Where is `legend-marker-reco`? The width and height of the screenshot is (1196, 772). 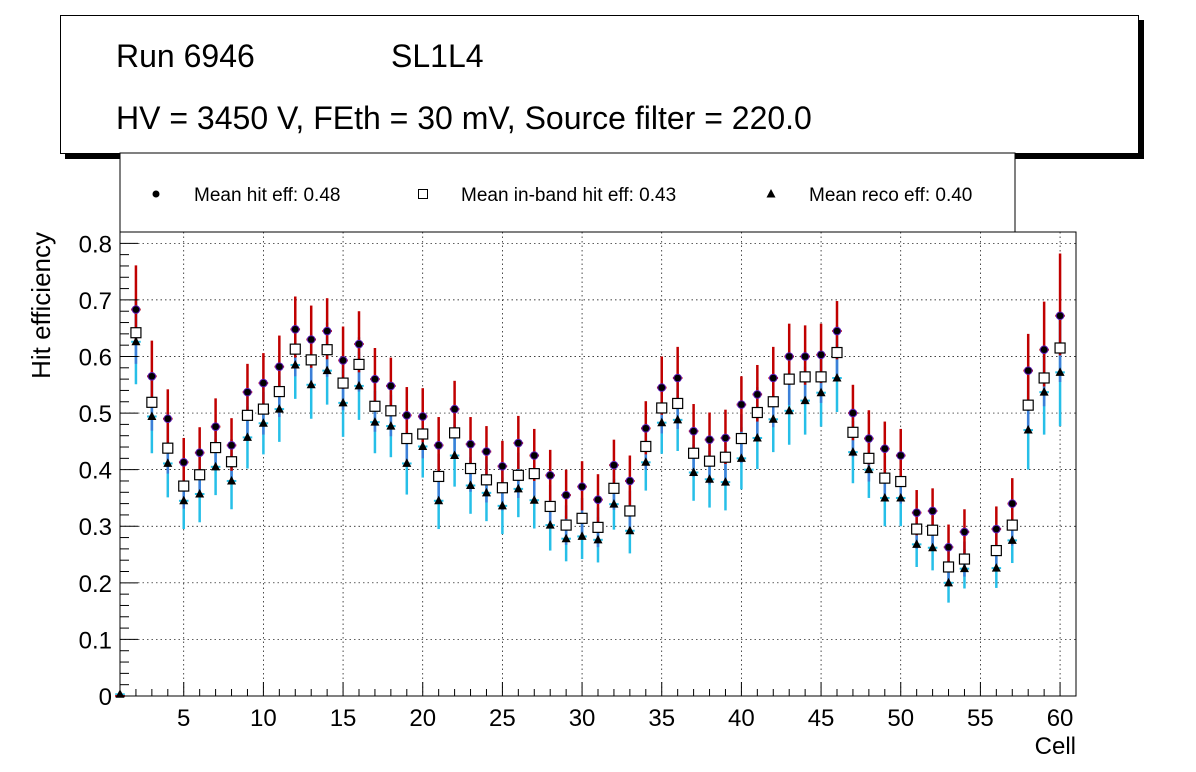
legend-marker-reco is located at coordinates (771, 193).